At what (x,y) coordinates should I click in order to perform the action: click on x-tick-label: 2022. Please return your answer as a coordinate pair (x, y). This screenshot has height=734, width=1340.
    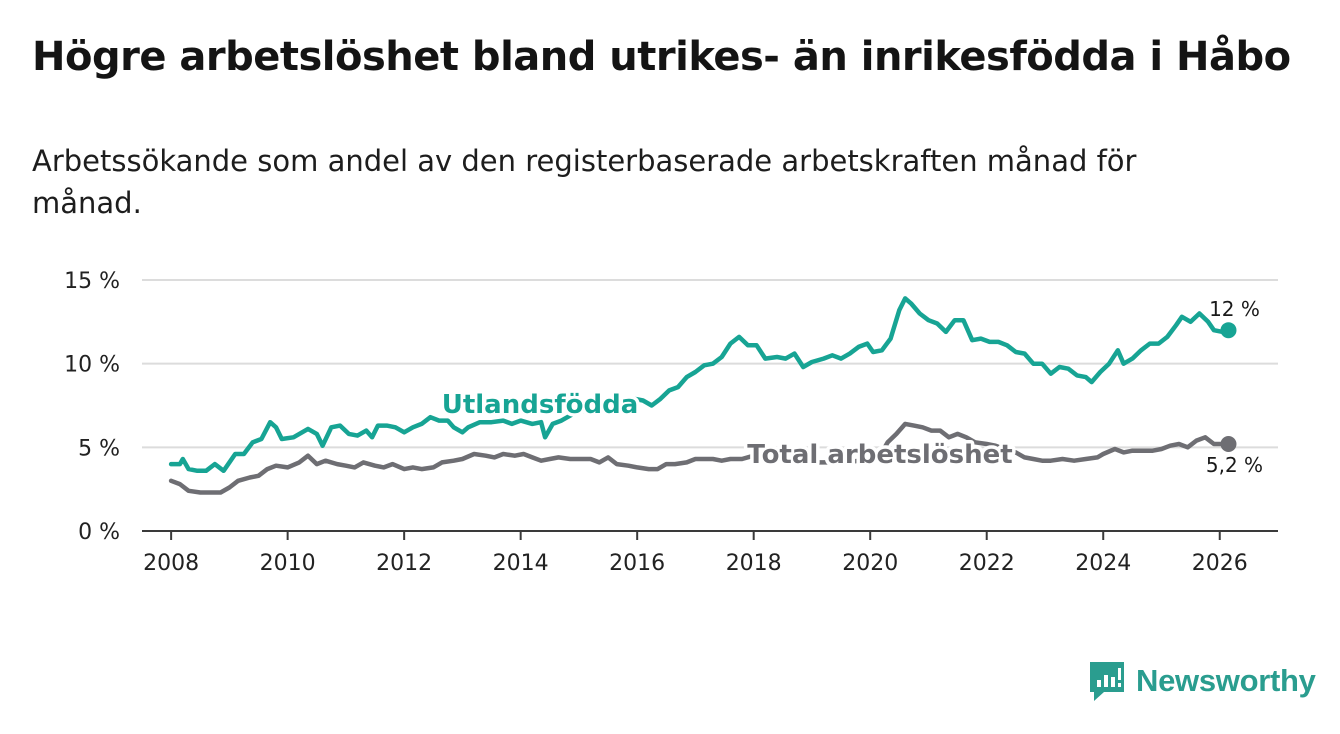
    Looking at the image, I should click on (987, 563).